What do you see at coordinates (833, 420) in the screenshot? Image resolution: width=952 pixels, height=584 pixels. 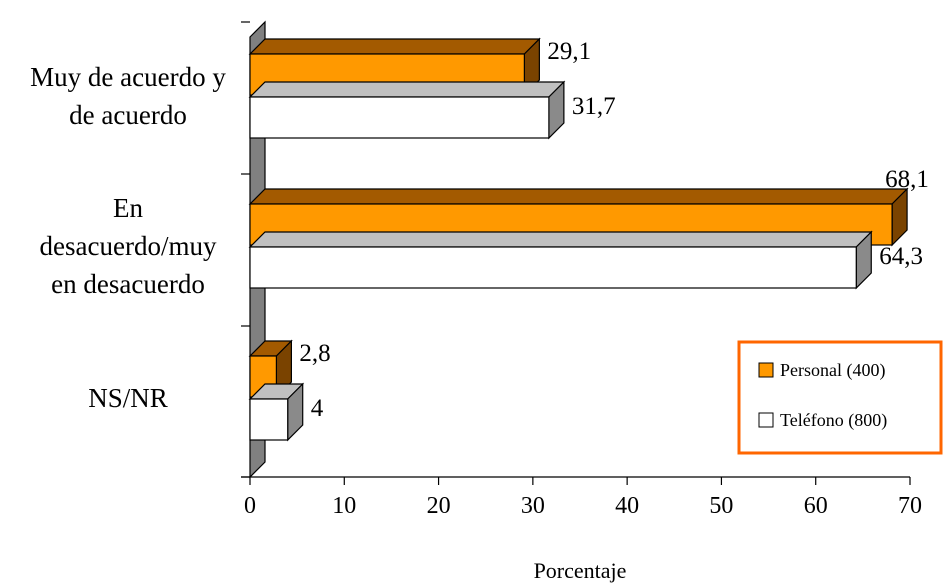 I see `legend-label-1: Teléfono (800)` at bounding box center [833, 420].